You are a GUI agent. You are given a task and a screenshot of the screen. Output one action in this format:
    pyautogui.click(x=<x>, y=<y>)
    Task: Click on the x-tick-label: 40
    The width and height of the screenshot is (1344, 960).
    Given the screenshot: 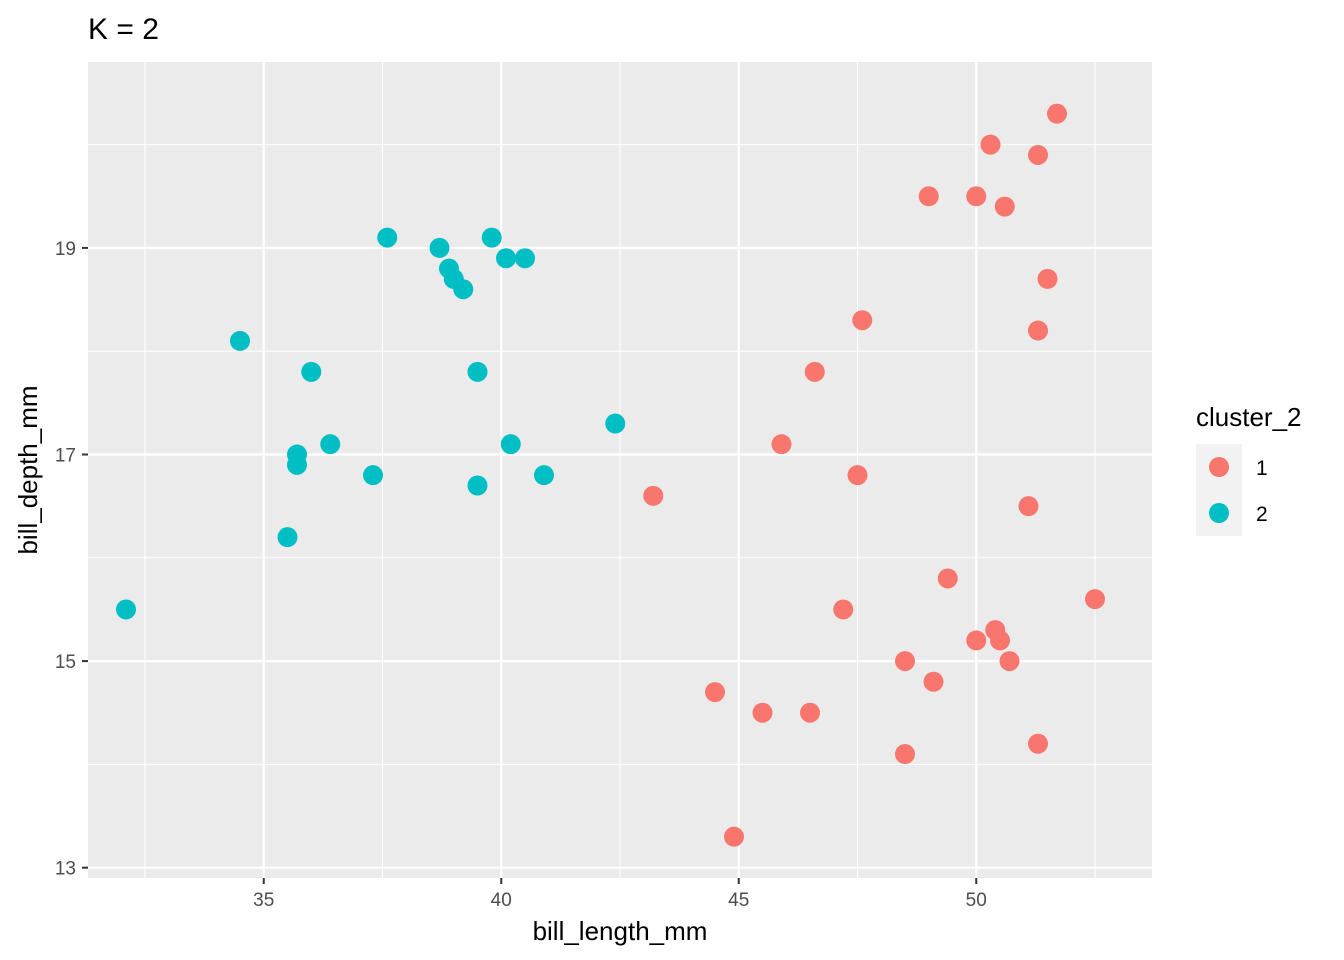 What is the action you would take?
    pyautogui.click(x=501, y=900)
    